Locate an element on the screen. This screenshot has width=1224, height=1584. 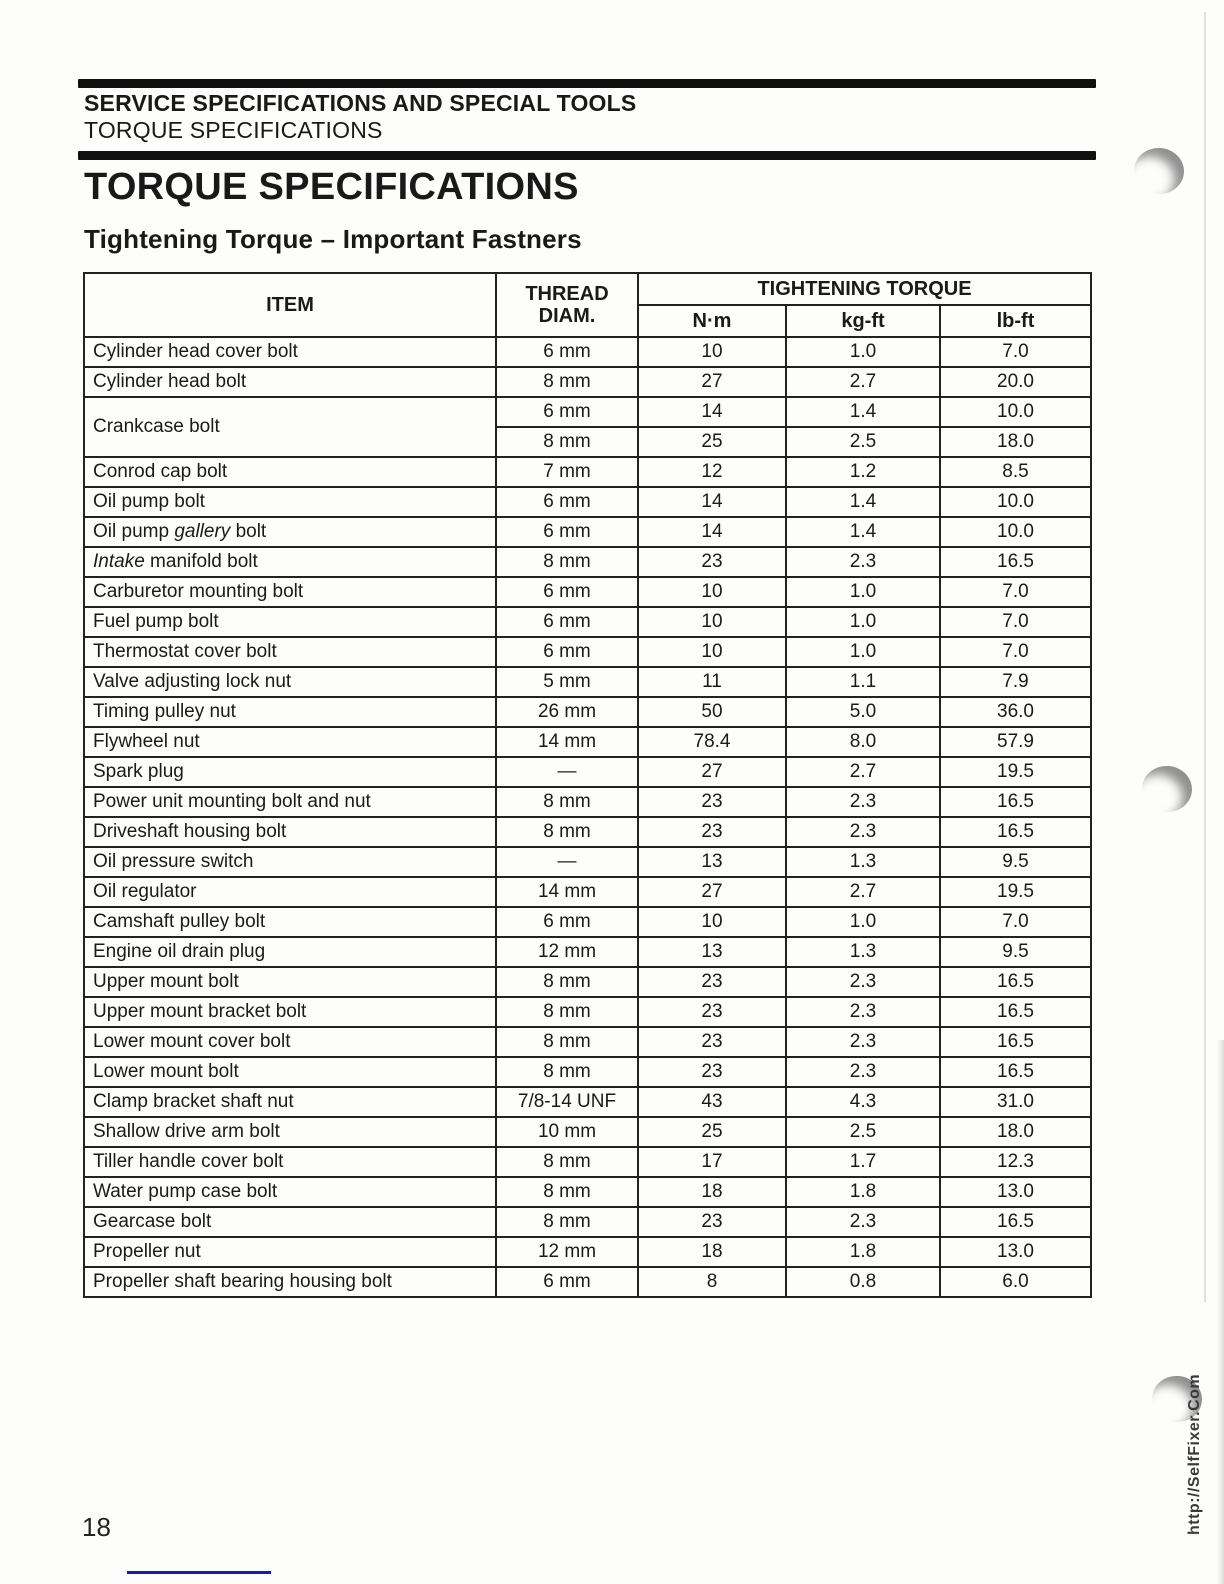
table-row: Upper mount bracket bolt 8 mm 23 2.3 16.5 is located at coordinates (587, 1012).